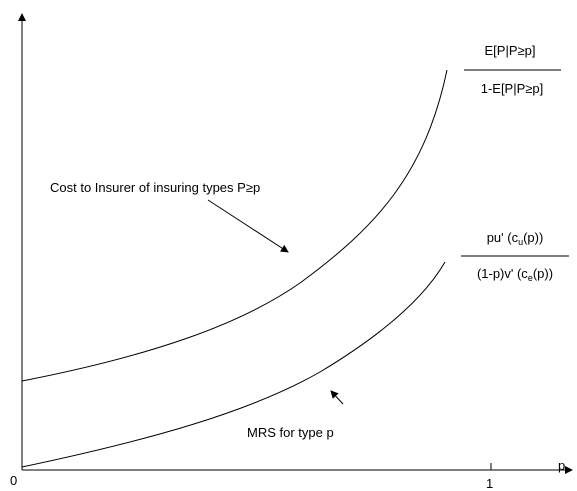  I want to click on mrs-numerator: pu' (cu(p)), so click(515, 238).